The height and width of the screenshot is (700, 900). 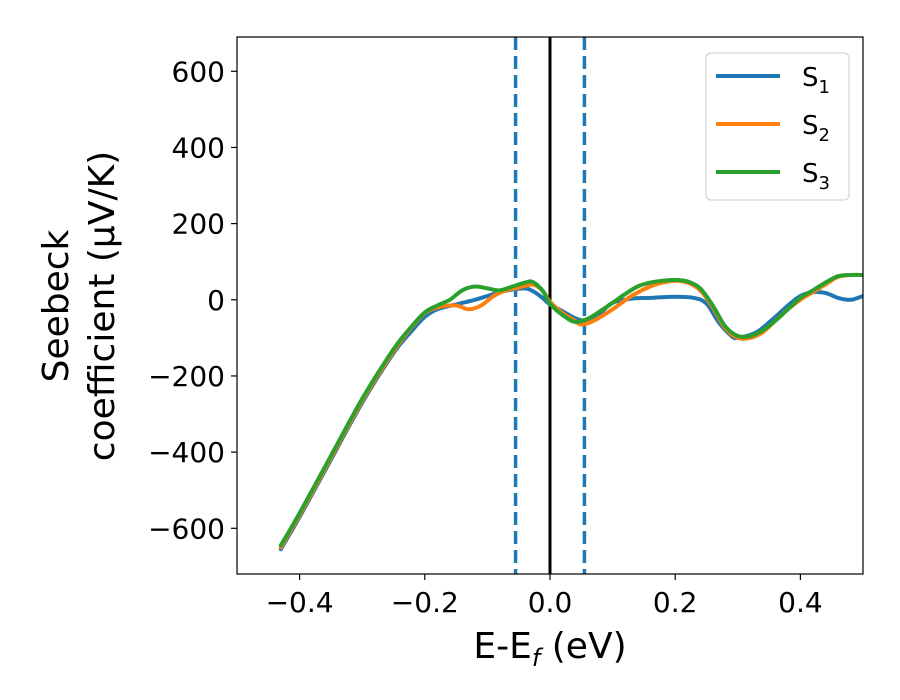 I want to click on x-tick-label: −0.2, so click(x=425, y=602).